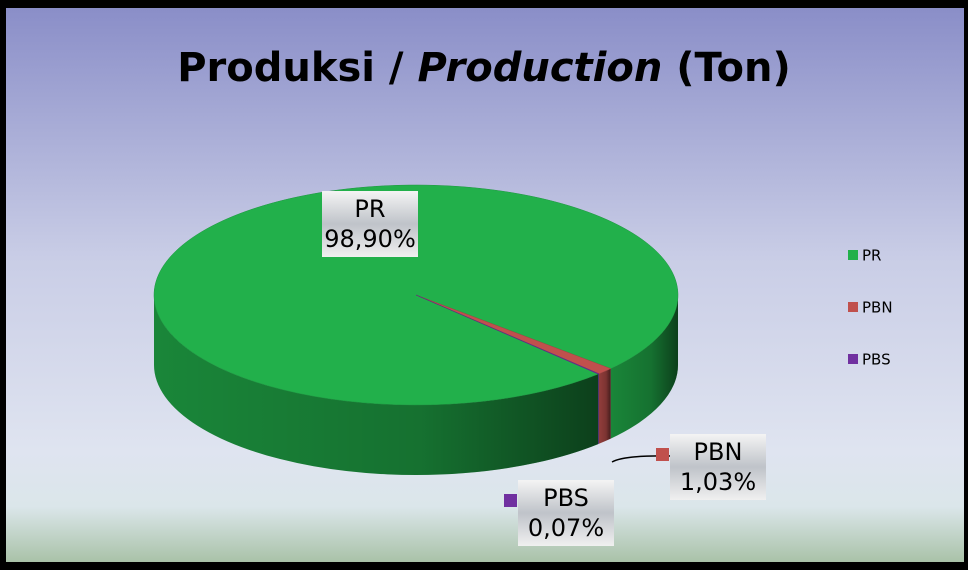  I want to click on data-label-value: 1,03%, so click(718, 482).